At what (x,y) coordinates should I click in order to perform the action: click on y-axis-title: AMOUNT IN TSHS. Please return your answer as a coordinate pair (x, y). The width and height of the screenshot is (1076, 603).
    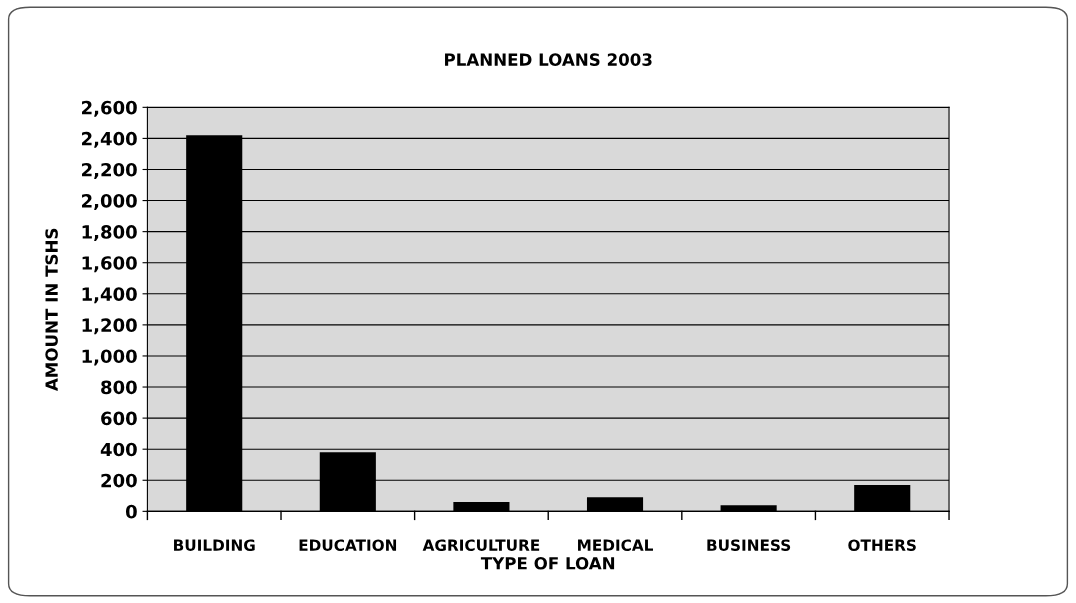
    Looking at the image, I should click on (51, 310).